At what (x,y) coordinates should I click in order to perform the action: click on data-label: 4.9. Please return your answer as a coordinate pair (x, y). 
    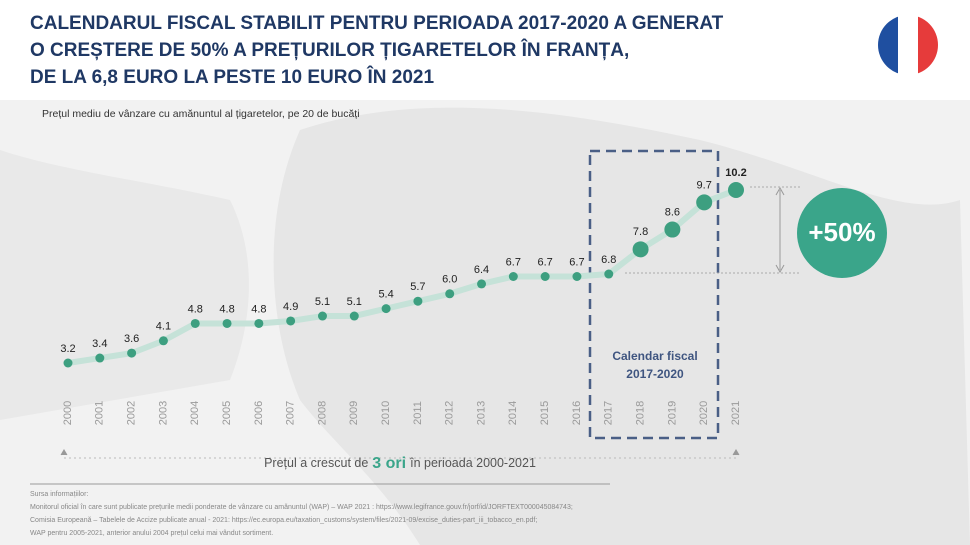
    Looking at the image, I should click on (290, 307).